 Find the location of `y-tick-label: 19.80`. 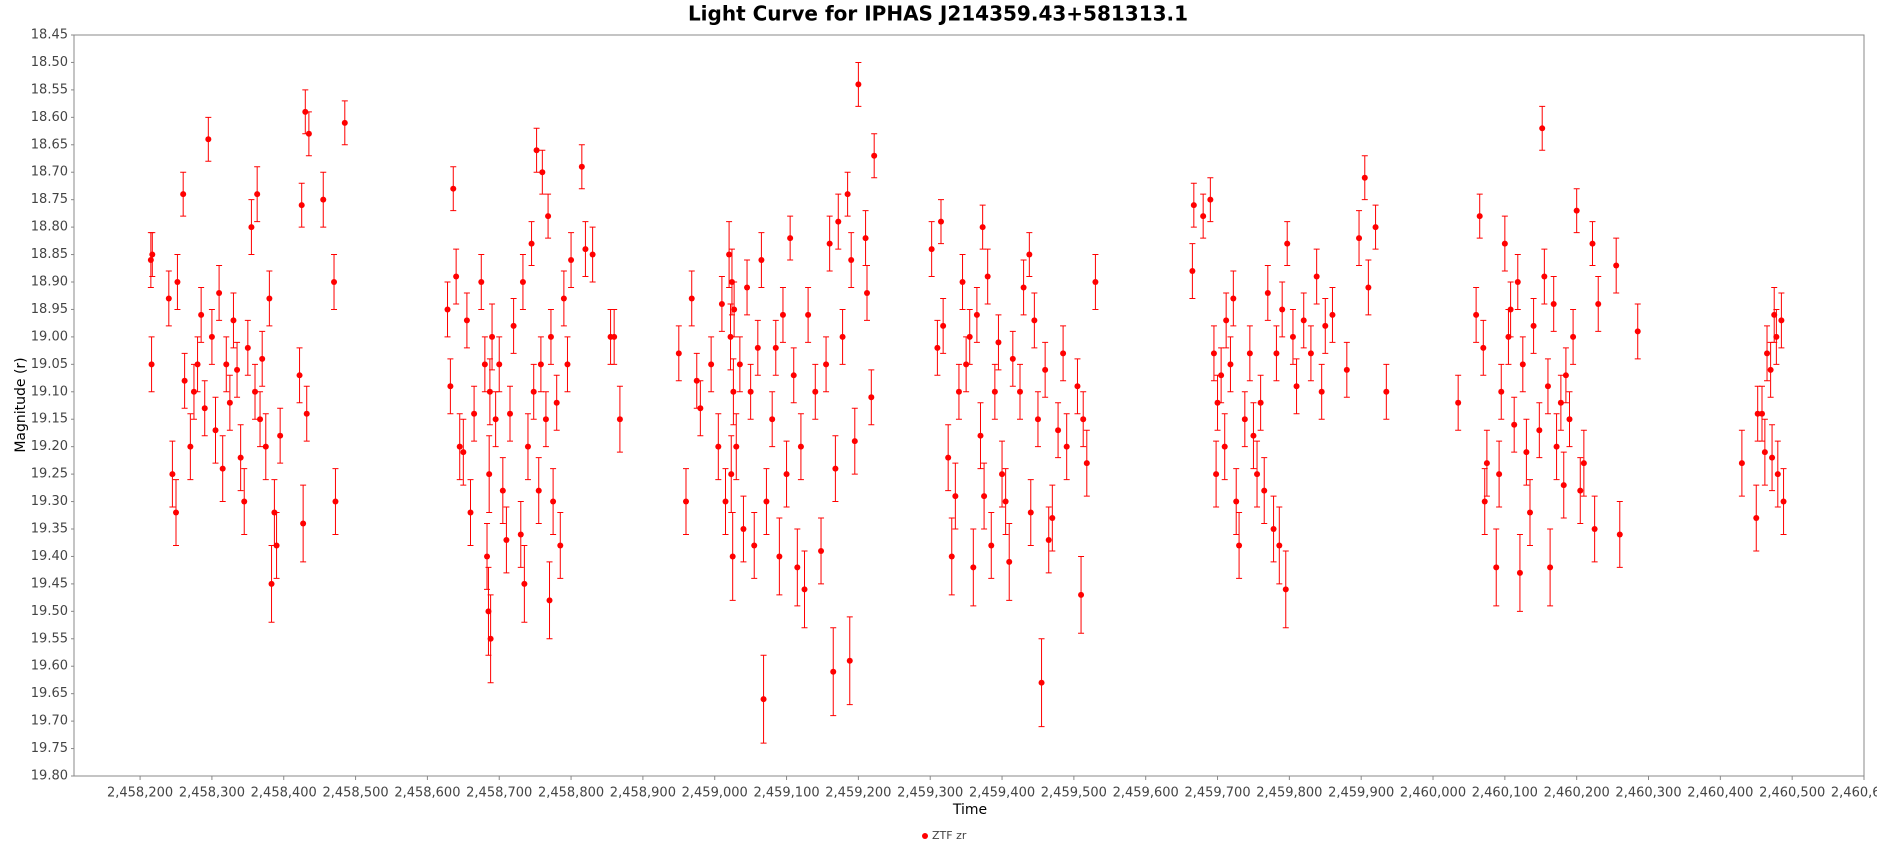

y-tick-label: 19.80 is located at coordinates (49, 776).